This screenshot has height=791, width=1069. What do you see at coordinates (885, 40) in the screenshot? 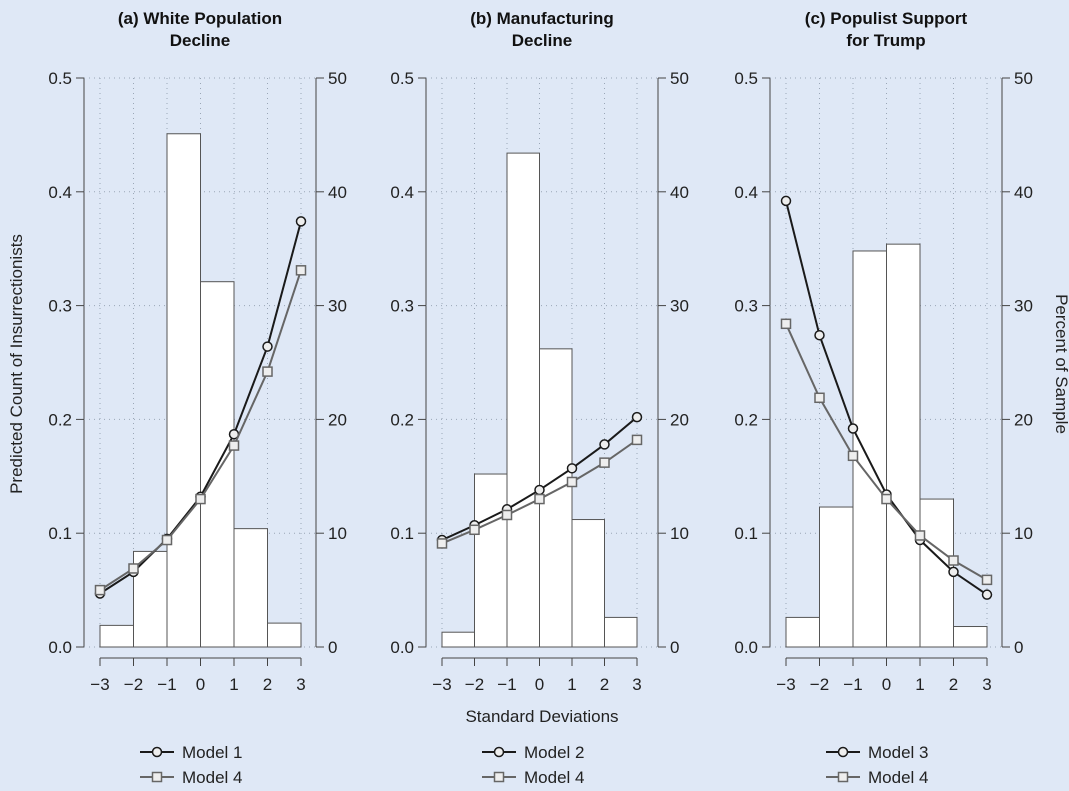
I see `panel-title-line: for Trump` at bounding box center [885, 40].